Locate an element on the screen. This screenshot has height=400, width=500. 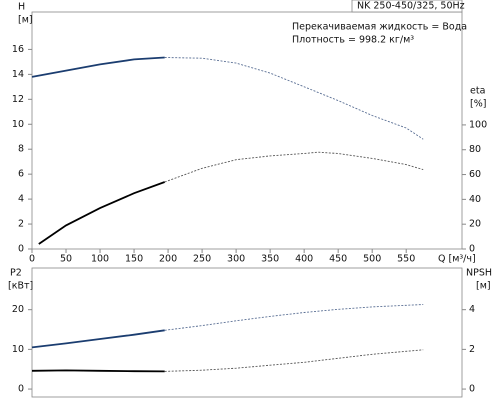
x-tick-label: 450 is located at coordinates (338, 259).